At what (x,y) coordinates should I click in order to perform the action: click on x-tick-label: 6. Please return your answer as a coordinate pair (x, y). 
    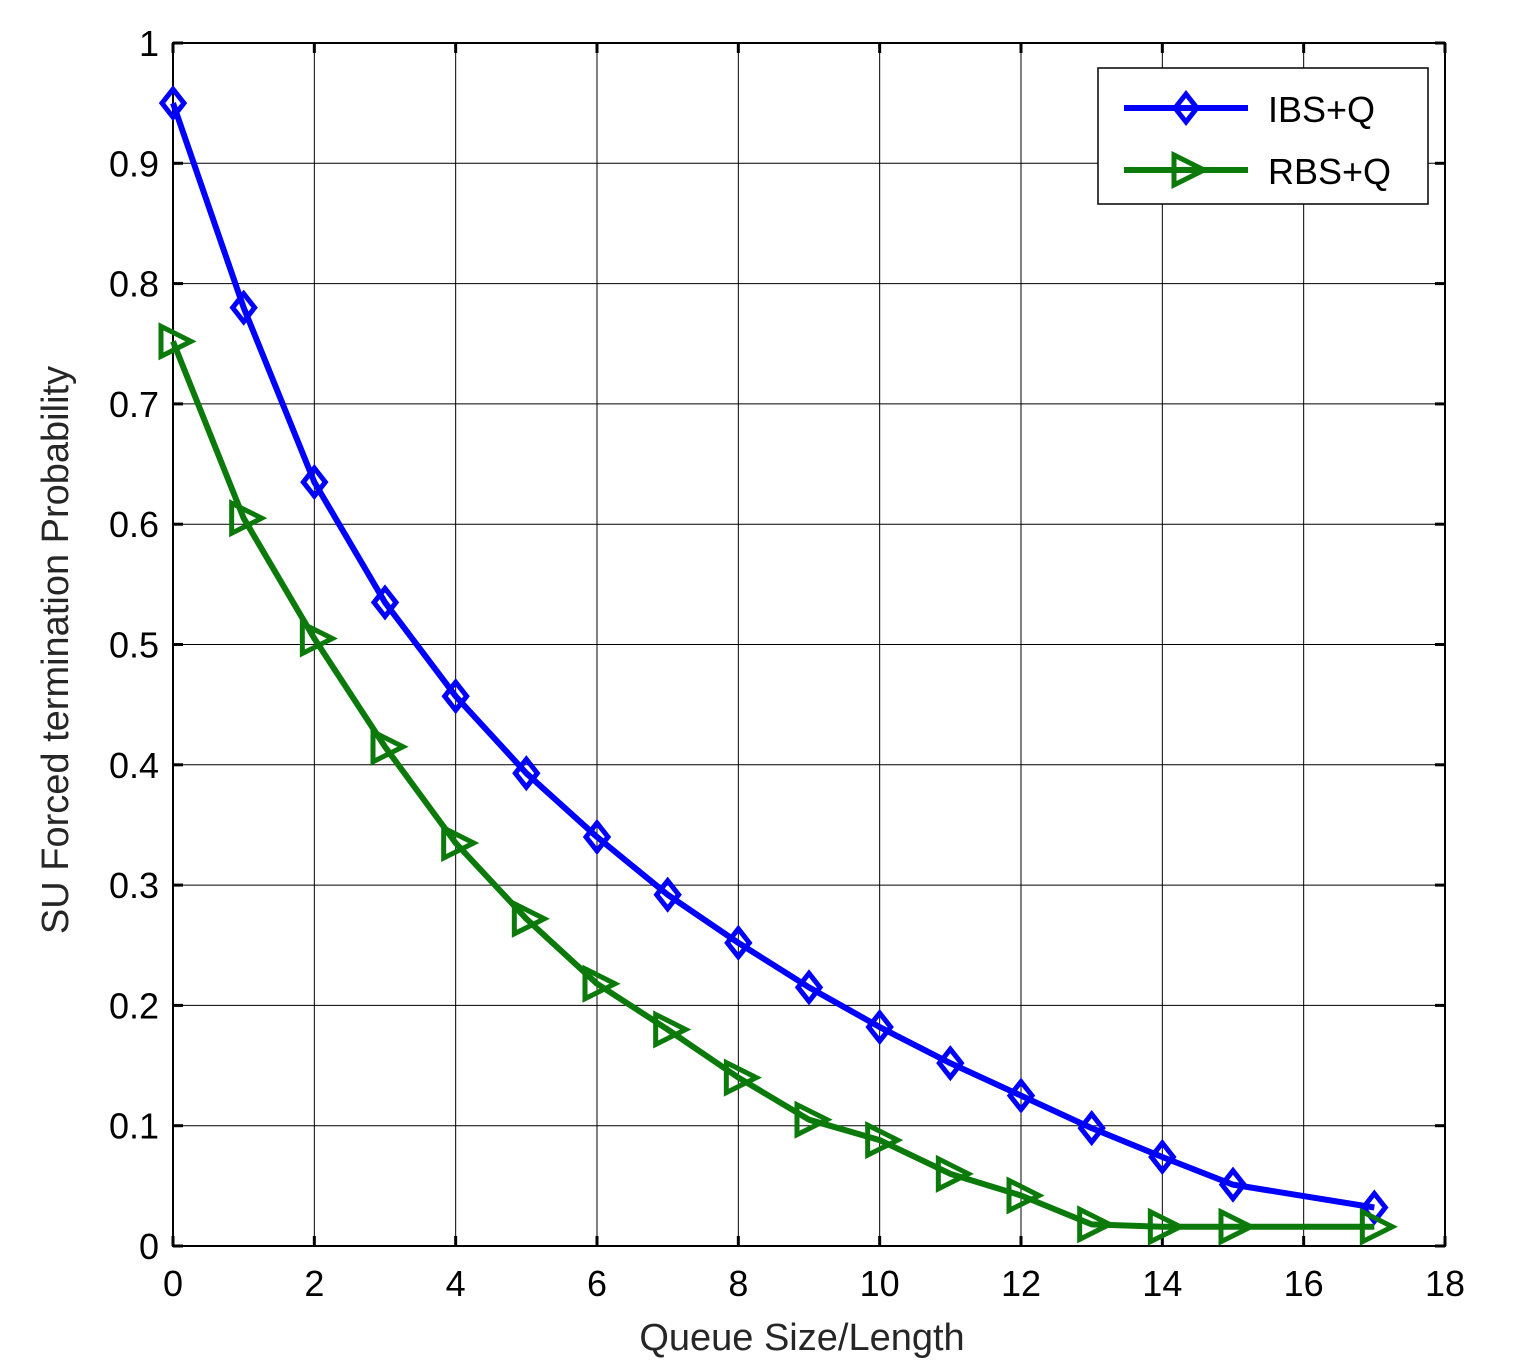
    Looking at the image, I should click on (597, 1283).